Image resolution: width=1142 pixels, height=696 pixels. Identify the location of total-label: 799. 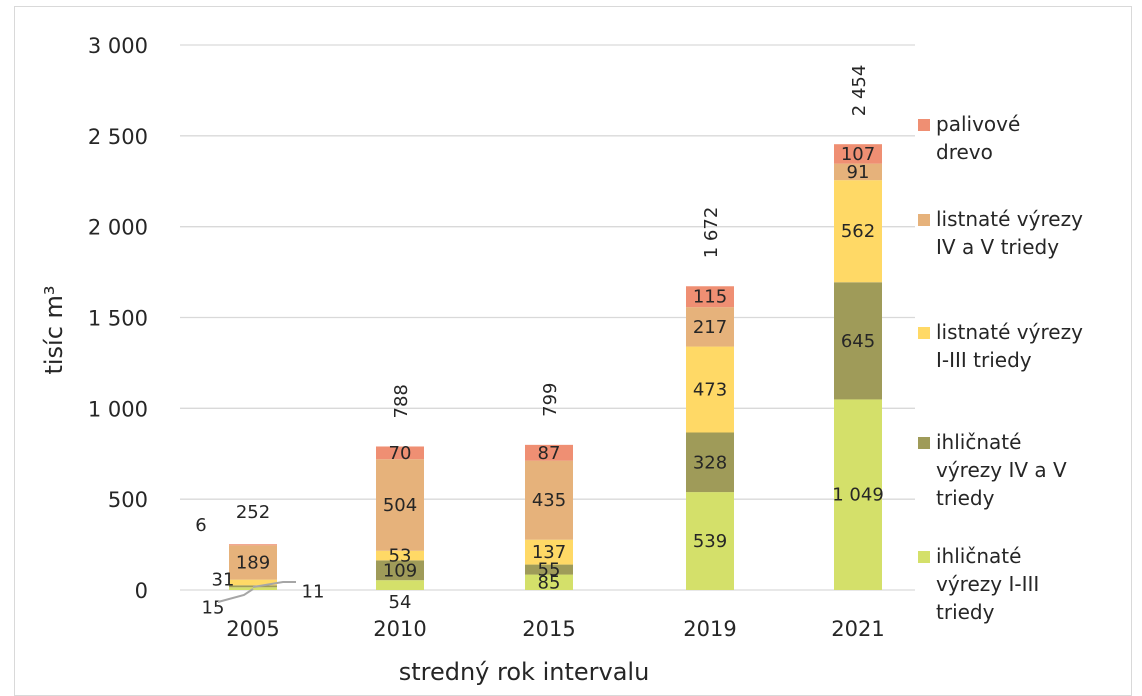
(550, 399).